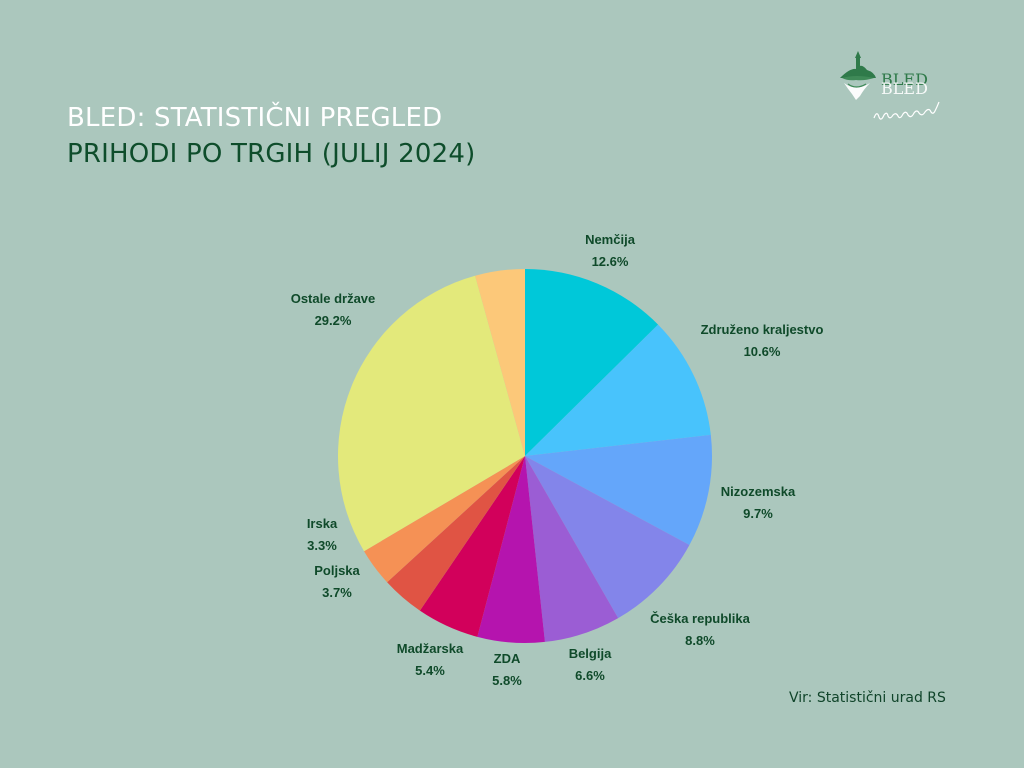 Image resolution: width=1024 pixels, height=768 pixels. Describe the element at coordinates (867, 698) in the screenshot. I see `source-note: Vir: Statistični urad RS` at that location.